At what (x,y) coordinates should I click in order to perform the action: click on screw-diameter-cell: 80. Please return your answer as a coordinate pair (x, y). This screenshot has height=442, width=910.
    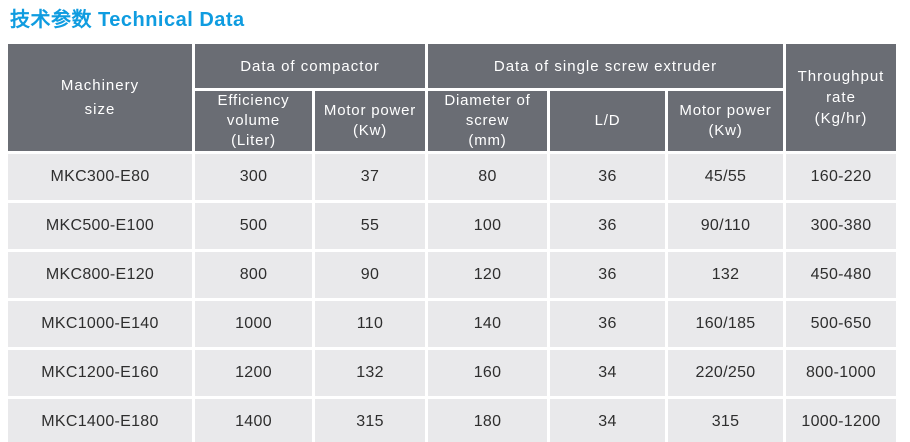
    Looking at the image, I should click on (487, 177).